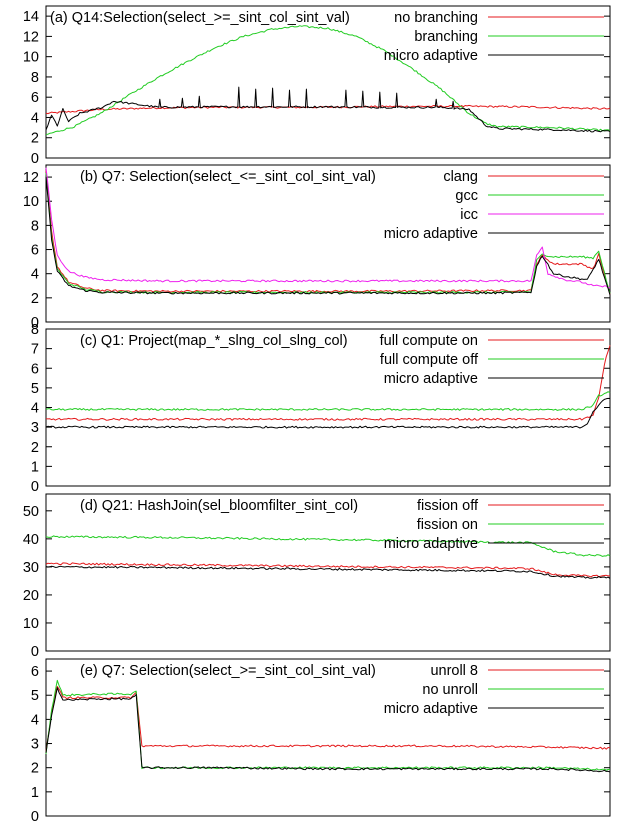  Describe the element at coordinates (214, 341) in the screenshot. I see `panel-title: (c) Q1: Project(map_*_slng_col_slng_col)` at that location.